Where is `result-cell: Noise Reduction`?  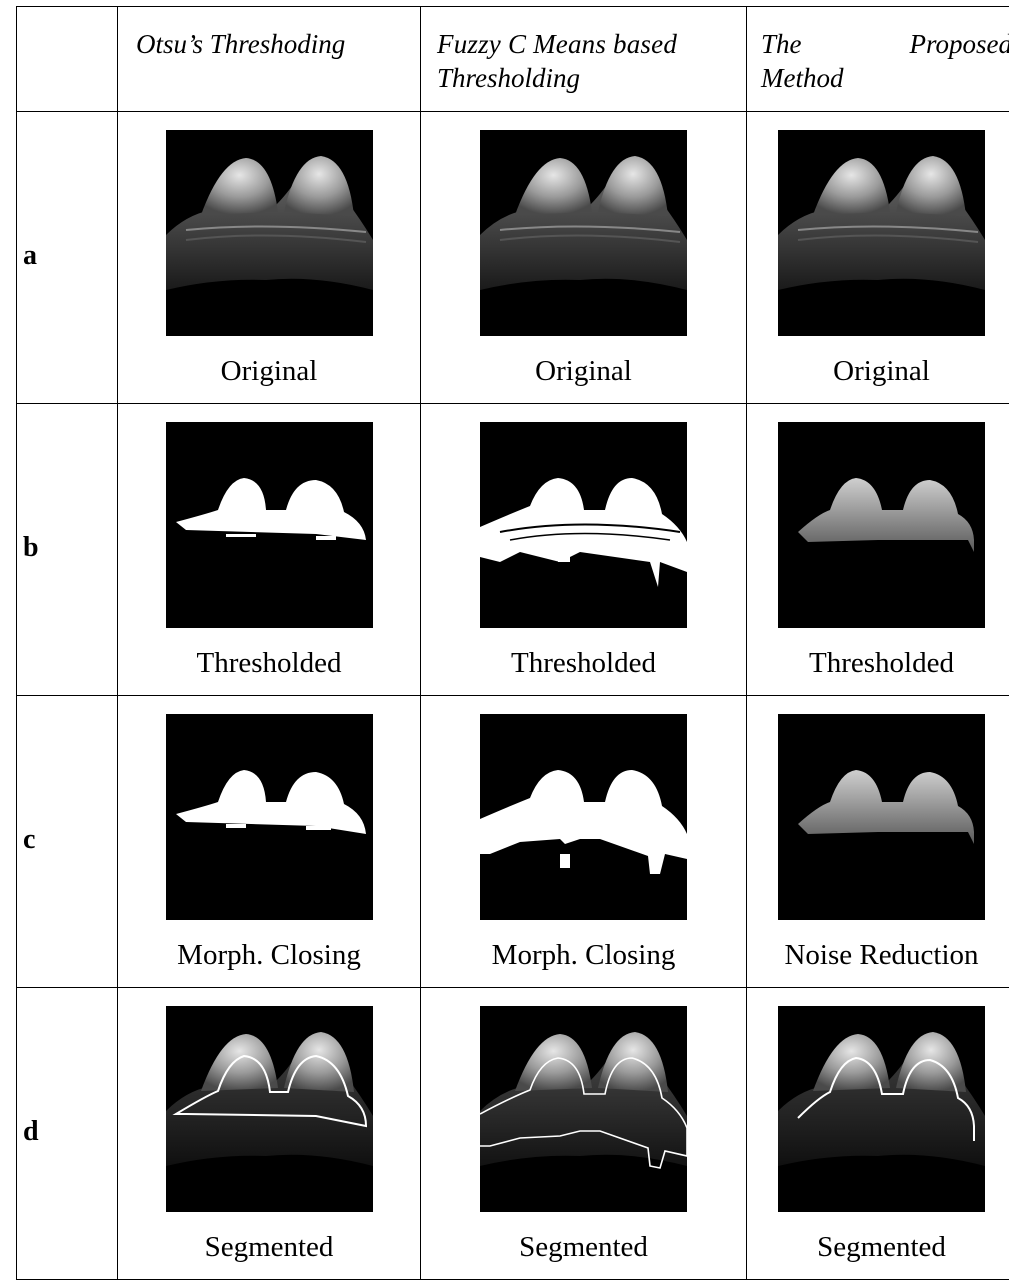 result-cell: Noise Reduction is located at coordinates (878, 842).